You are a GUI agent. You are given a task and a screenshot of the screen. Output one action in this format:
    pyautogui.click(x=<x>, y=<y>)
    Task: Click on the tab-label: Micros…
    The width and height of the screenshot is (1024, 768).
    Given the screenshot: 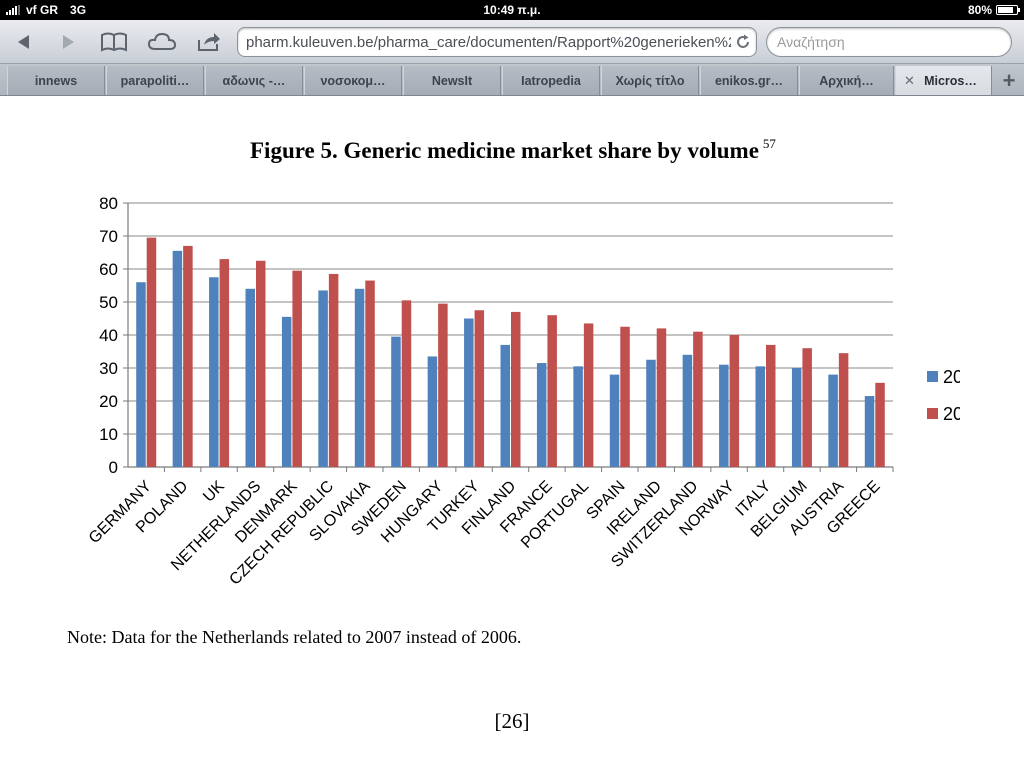 What is the action you would take?
    pyautogui.click(x=950, y=80)
    